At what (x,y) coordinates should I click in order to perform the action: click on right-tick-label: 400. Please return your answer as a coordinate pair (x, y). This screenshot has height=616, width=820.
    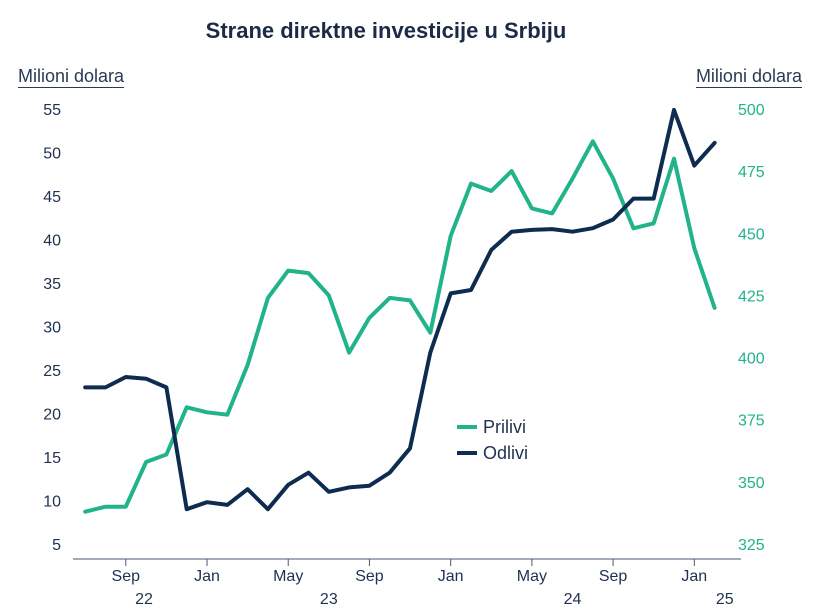
    Looking at the image, I should click on (751, 359).